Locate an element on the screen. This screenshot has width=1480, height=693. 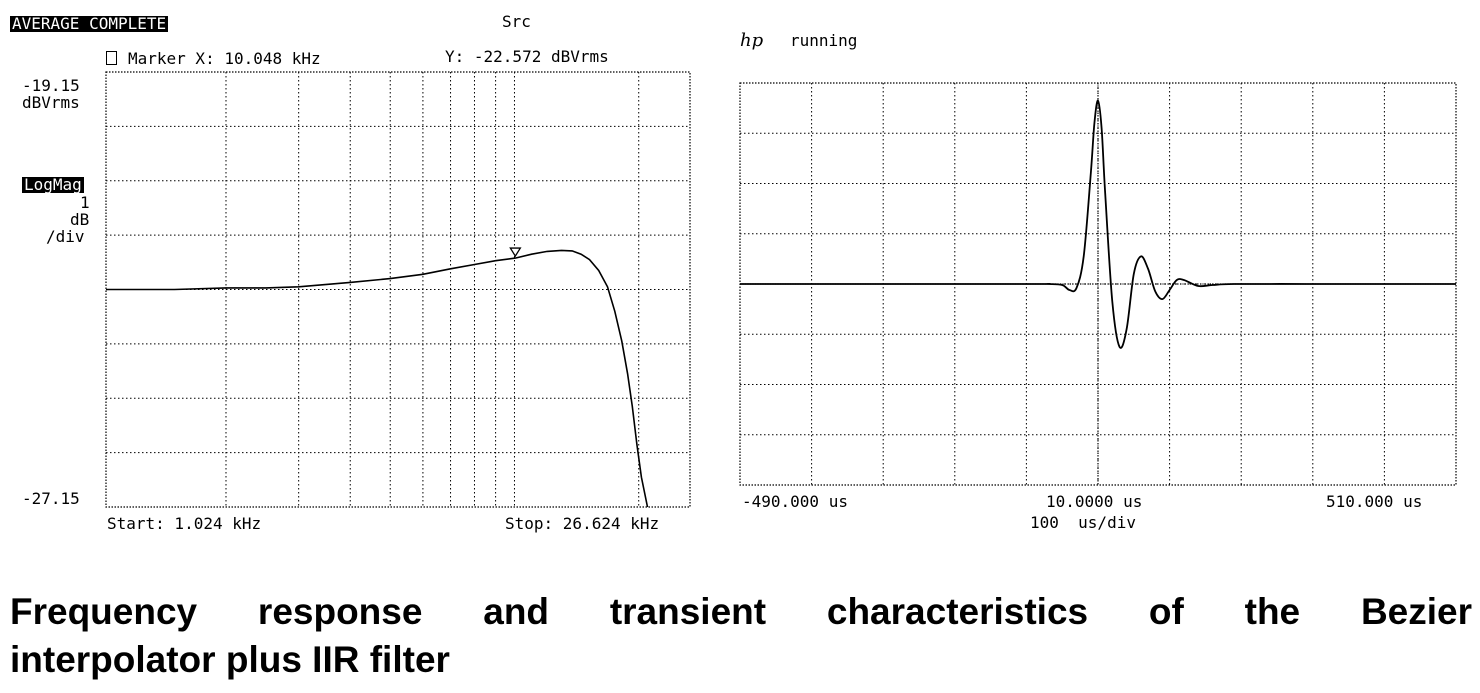
y-top-unit: dBVrms is located at coordinates (51, 102).